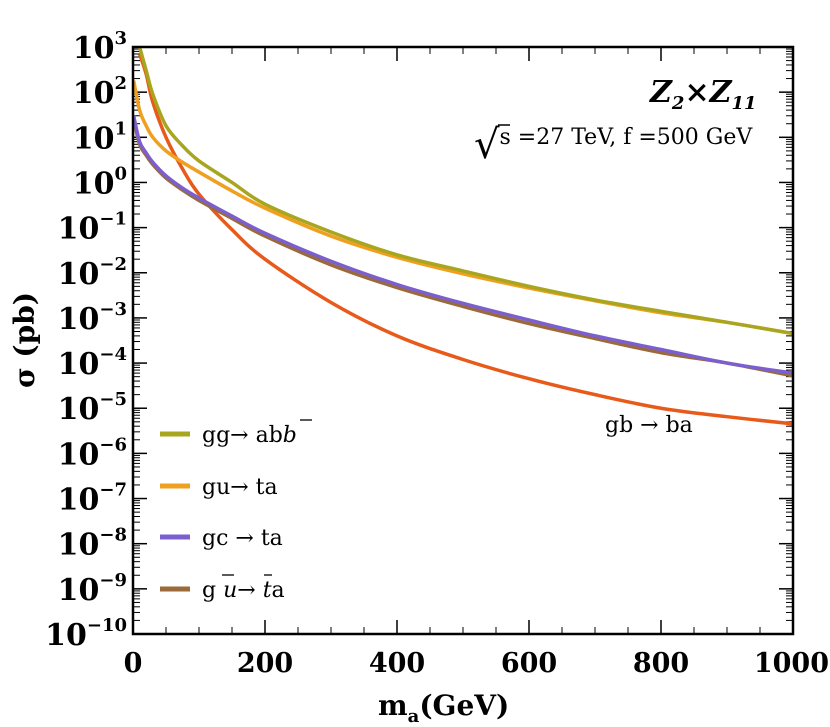 This screenshot has height=727, width=830. Describe the element at coordinates (393, 705) in the screenshot. I see `x-label-base: m` at that location.